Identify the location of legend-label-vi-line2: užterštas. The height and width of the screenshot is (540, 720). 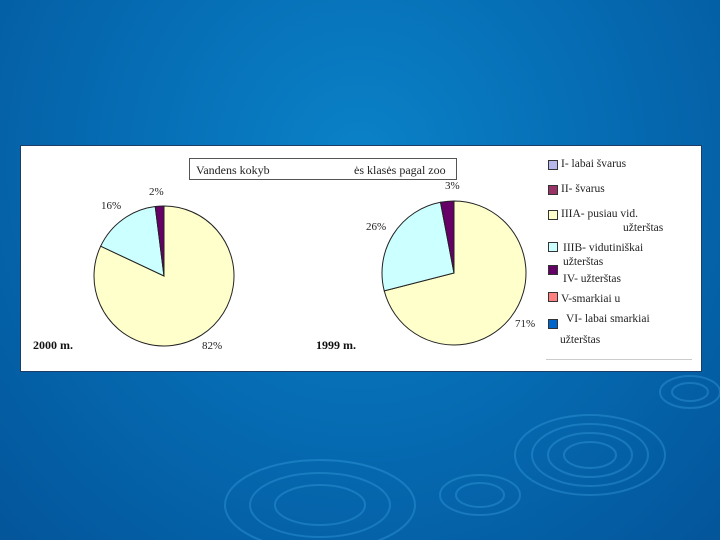
(580, 340).